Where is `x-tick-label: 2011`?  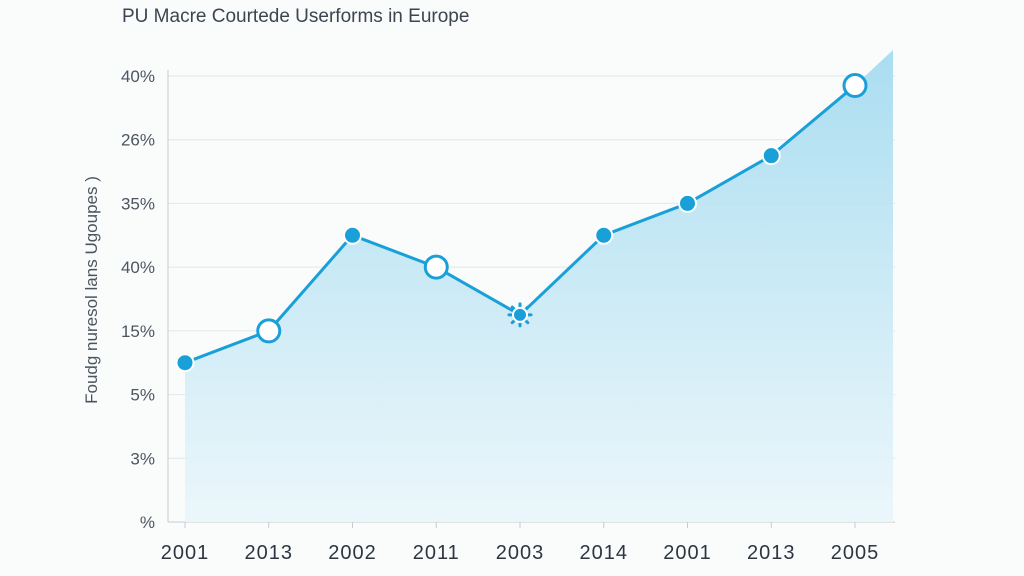
x-tick-label: 2011 is located at coordinates (436, 553).